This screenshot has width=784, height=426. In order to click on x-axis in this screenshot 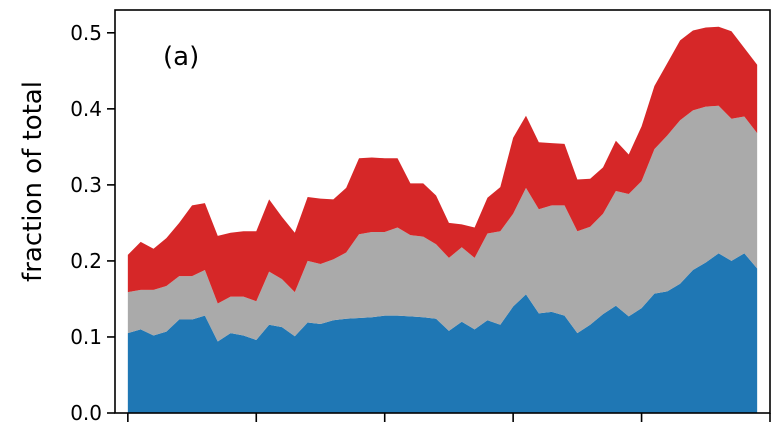, I will do `click(449, 417)`.